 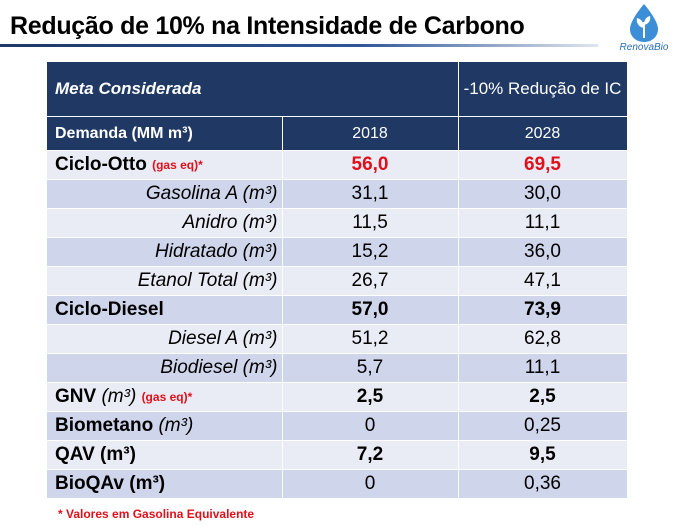 What do you see at coordinates (644, 47) in the screenshot?
I see `logo-text: RenovaBio` at bounding box center [644, 47].